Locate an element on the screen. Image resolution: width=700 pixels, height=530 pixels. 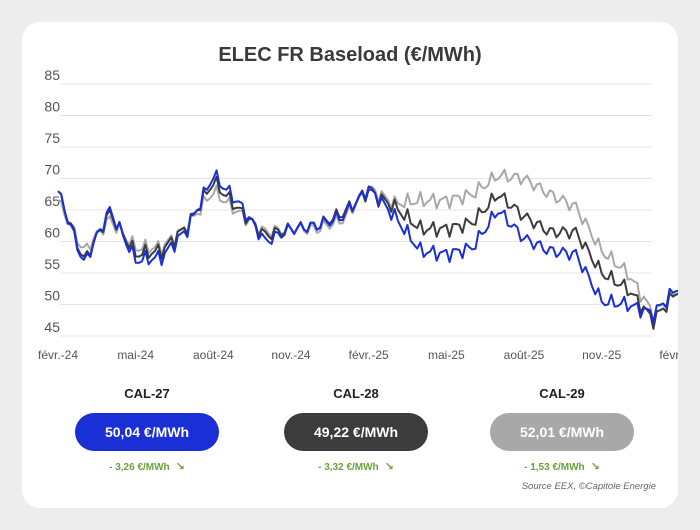
x-tick-label: févr.-26 is located at coordinates (668, 355).